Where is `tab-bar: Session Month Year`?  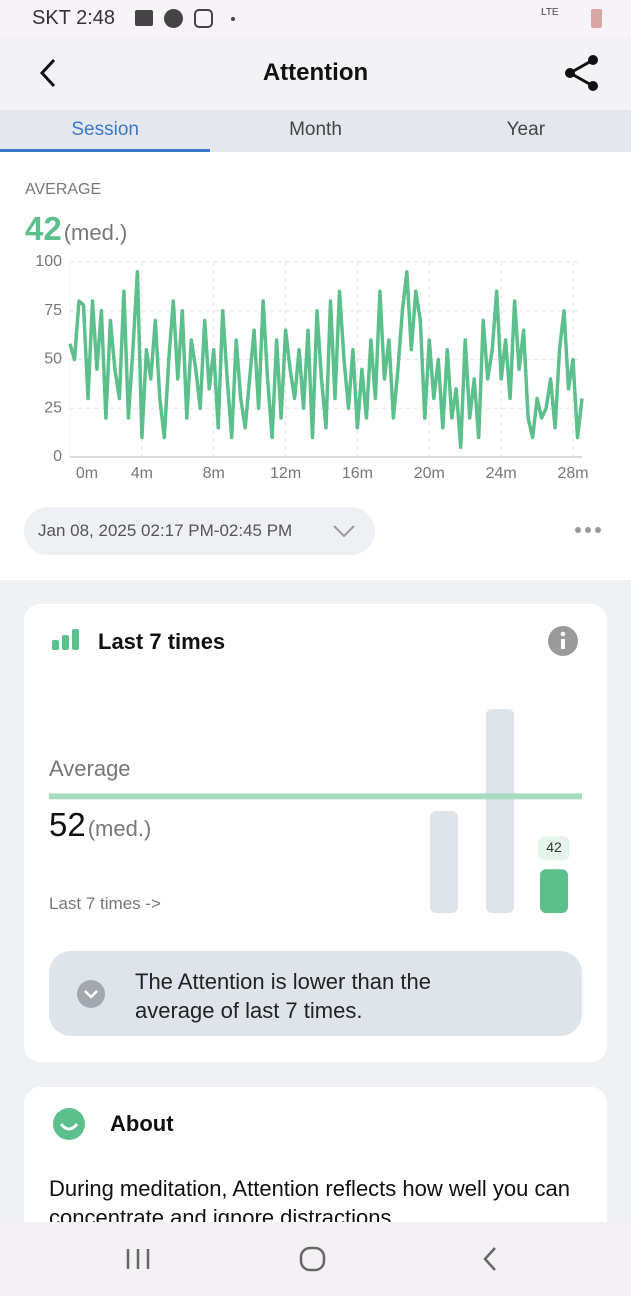 tab-bar: Session Month Year is located at coordinates (315, 131).